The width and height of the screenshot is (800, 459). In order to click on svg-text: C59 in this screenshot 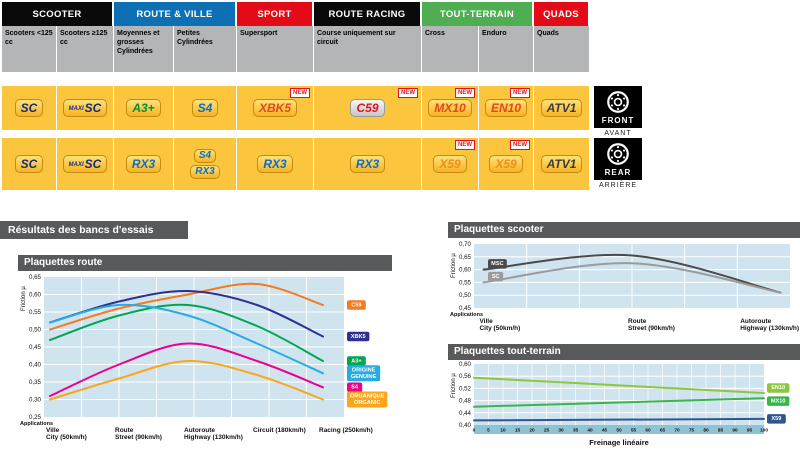, I will do `click(356, 305)`.